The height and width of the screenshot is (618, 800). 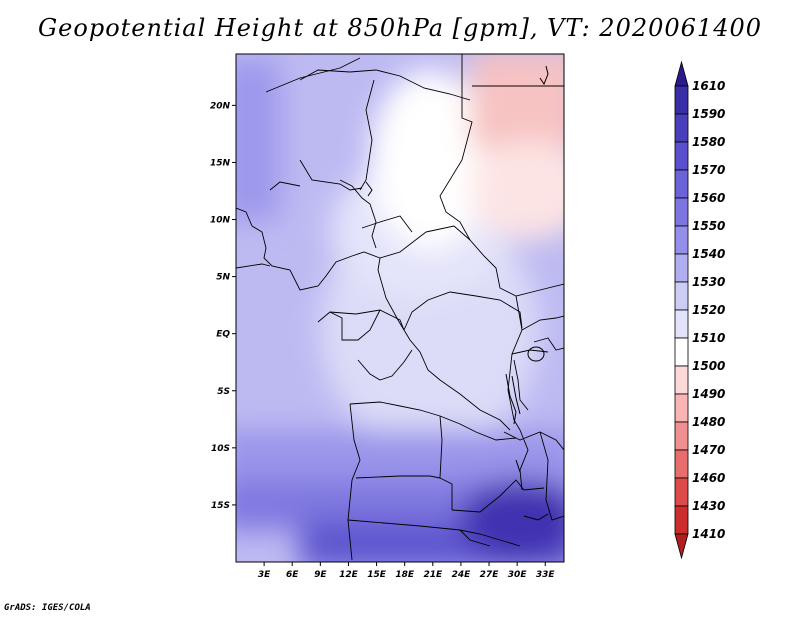 What do you see at coordinates (349, 575) in the screenshot?
I see `lon-tick-label: 12E` at bounding box center [349, 575].